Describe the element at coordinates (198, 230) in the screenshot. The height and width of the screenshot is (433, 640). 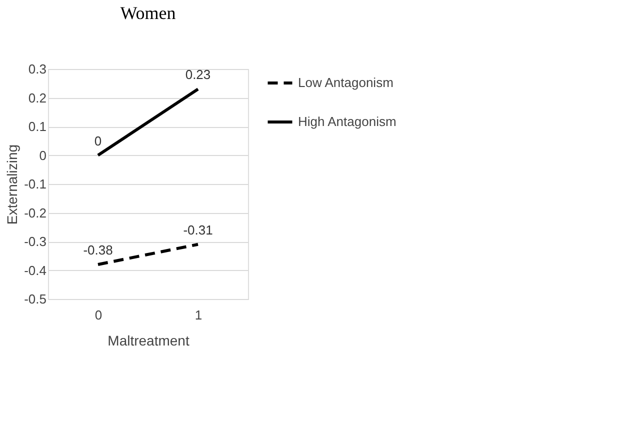
I see `data-label: -0.31` at that location.